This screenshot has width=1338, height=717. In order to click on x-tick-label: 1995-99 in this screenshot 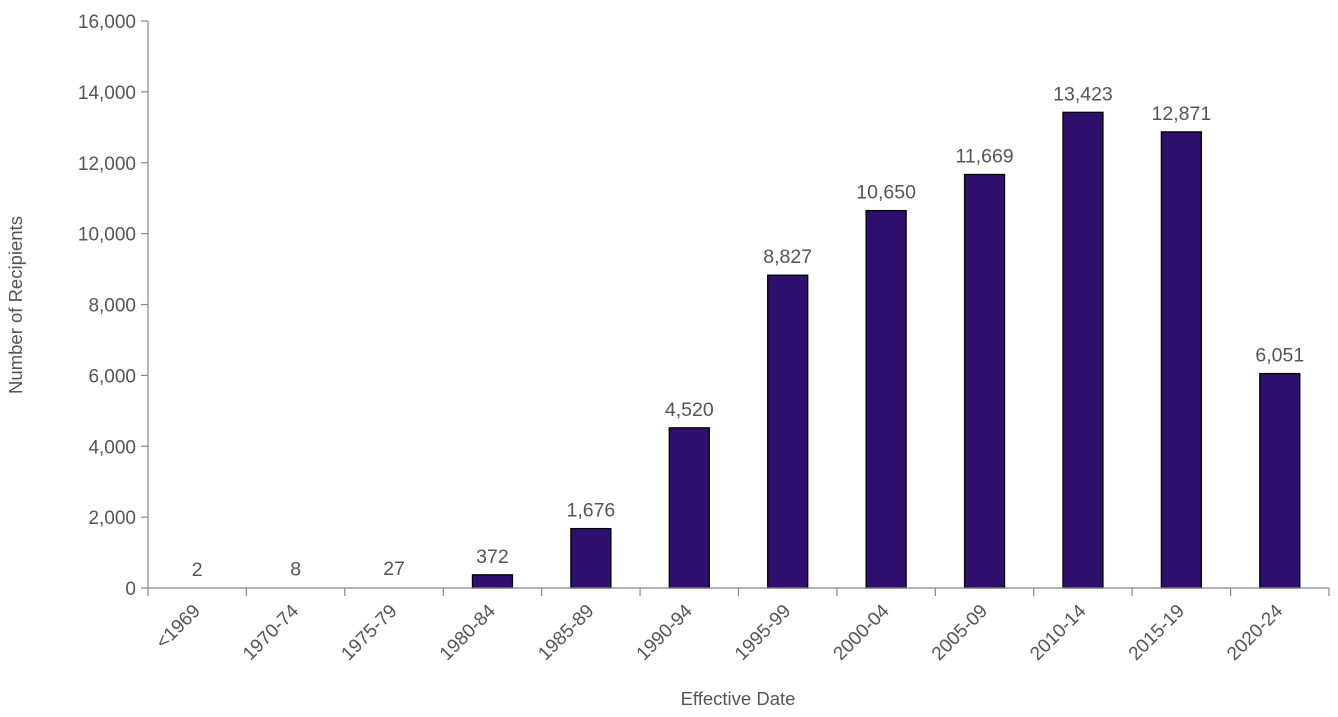, I will do `click(763, 633)`.